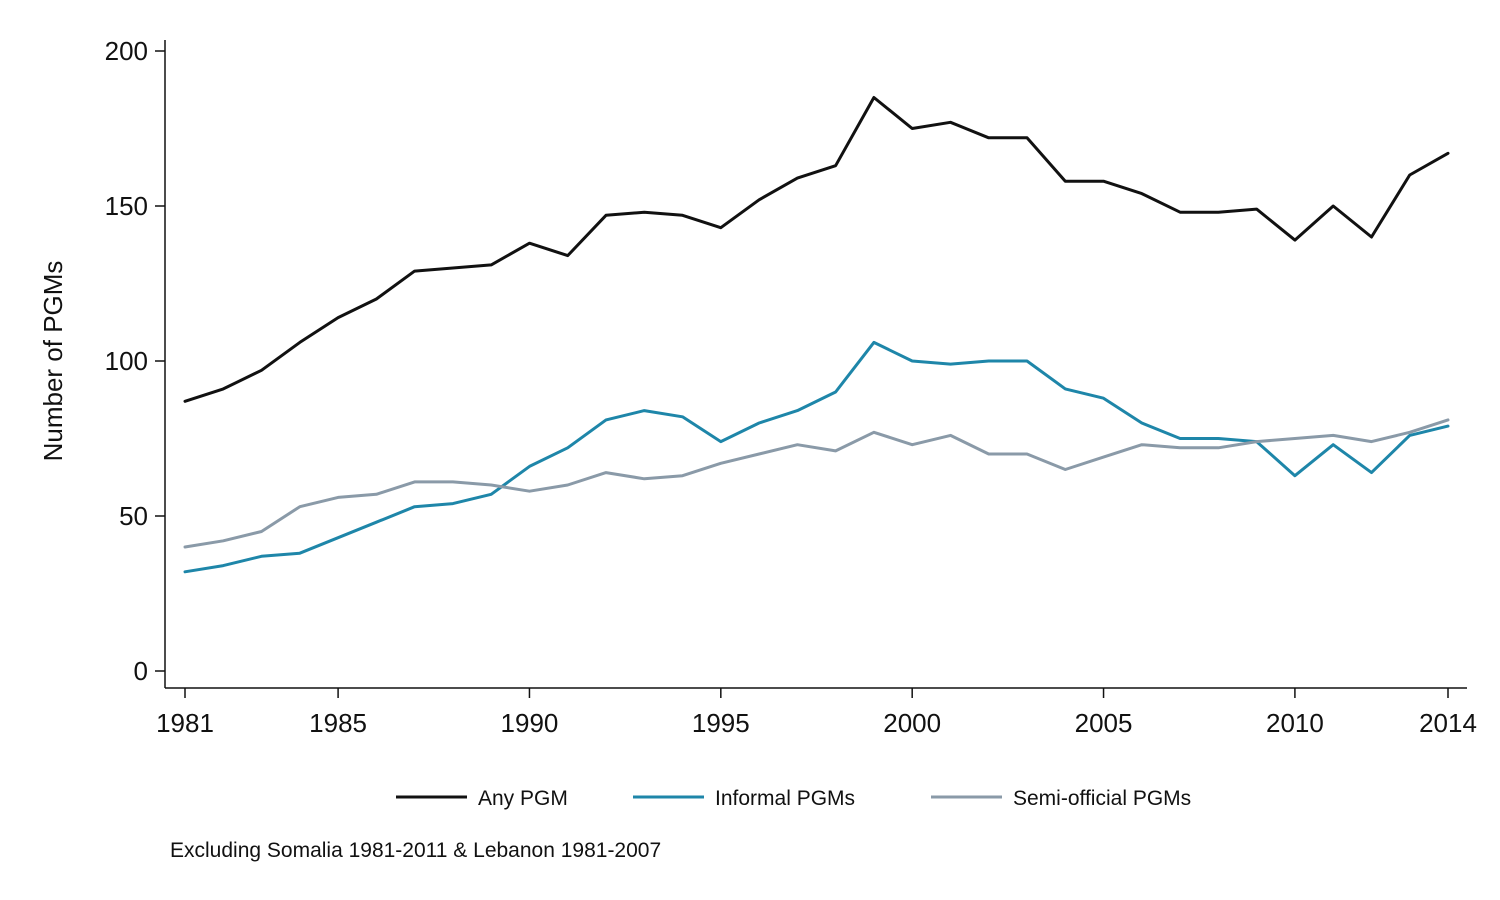  What do you see at coordinates (523, 798) in the screenshot?
I see `legend-label: Any PGM` at bounding box center [523, 798].